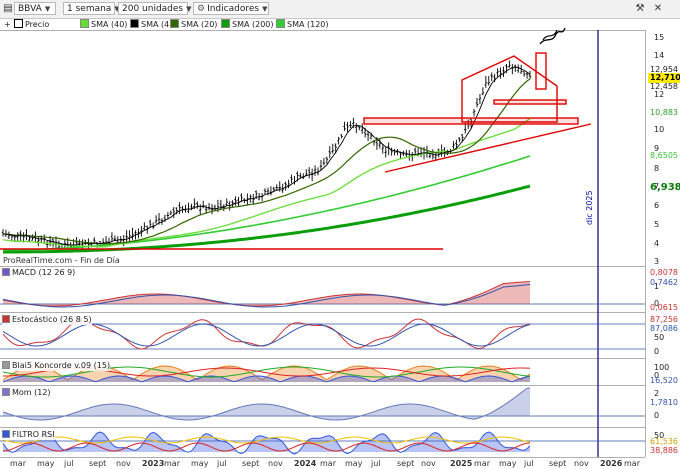  Describe the element at coordinates (552, 36) in the screenshot. I see `smoke-squiggle` at that location.